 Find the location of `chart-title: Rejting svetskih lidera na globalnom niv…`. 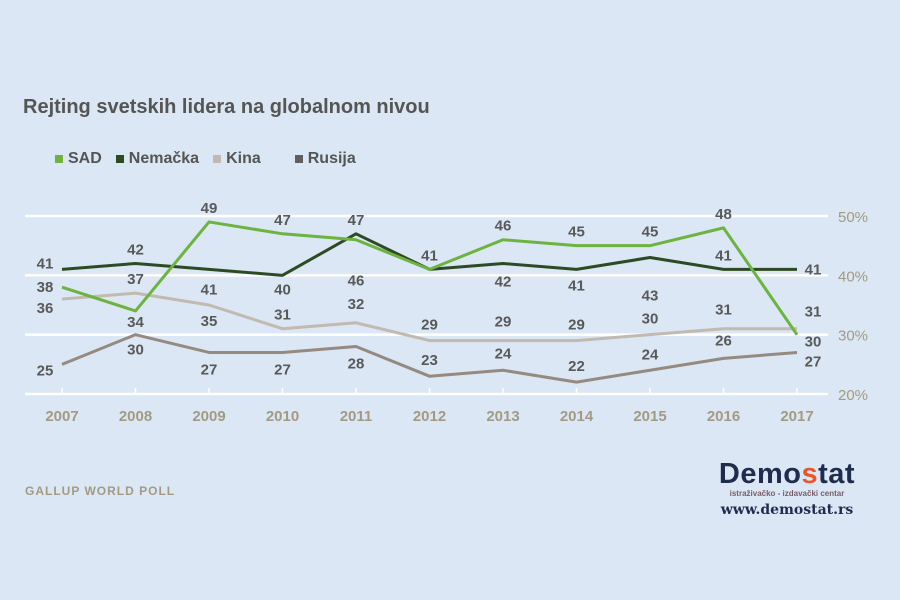

chart-title: Rejting svetskih lidera na globalnom niv… is located at coordinates (226, 107).